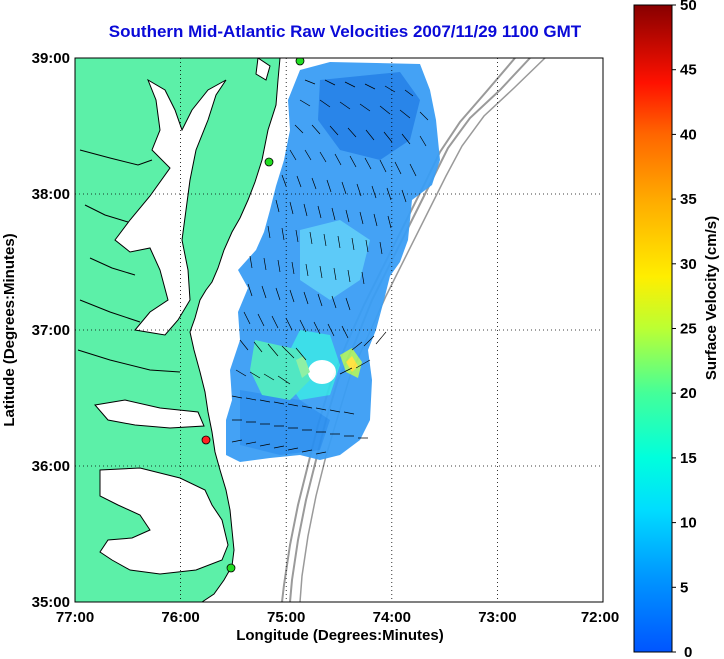  I want to click on chesapeake-bay, so click(170, 207).